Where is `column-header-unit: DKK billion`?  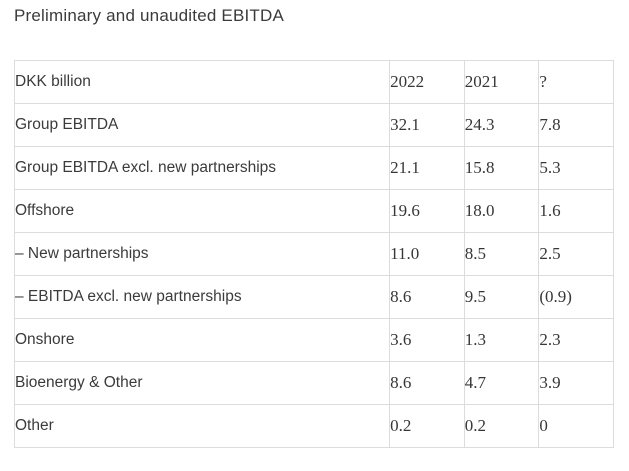
column-header-unit: DKK billion is located at coordinates (202, 82).